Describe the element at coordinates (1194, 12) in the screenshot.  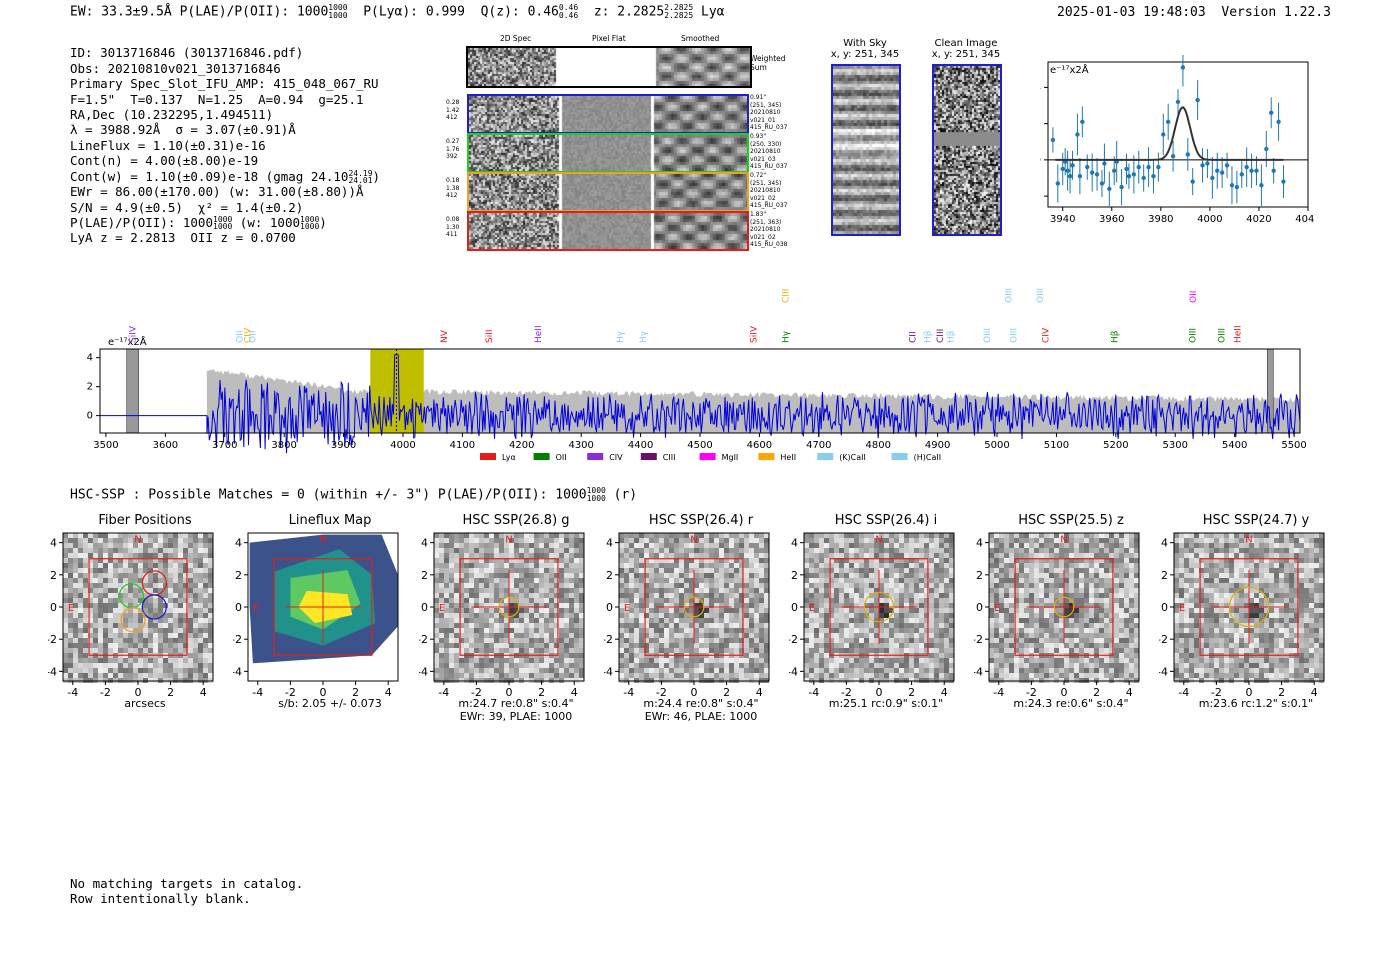
I see `header-right: 2025-01-03 19:48:03 Version 1.22.3` at that location.